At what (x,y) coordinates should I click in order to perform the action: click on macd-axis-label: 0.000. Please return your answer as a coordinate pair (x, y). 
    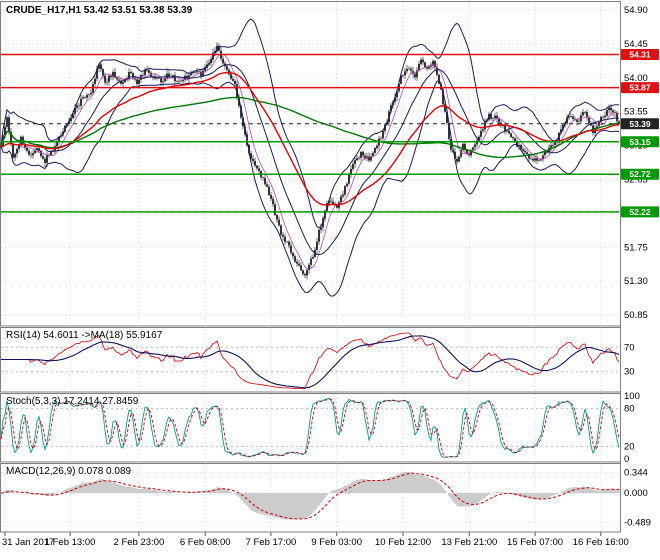
    Looking at the image, I should click on (636, 493).